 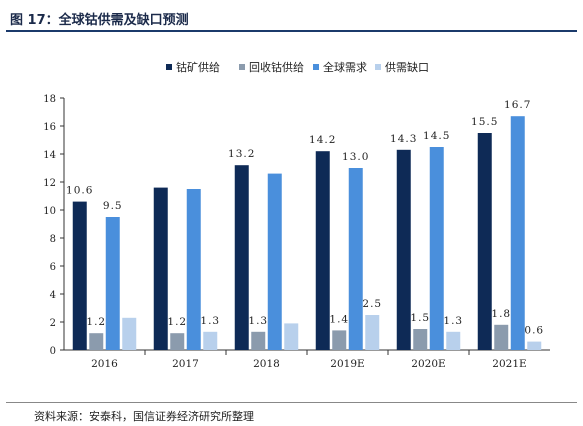 What do you see at coordinates (79, 191) in the screenshot?
I see `data-label: 10.6` at bounding box center [79, 191].